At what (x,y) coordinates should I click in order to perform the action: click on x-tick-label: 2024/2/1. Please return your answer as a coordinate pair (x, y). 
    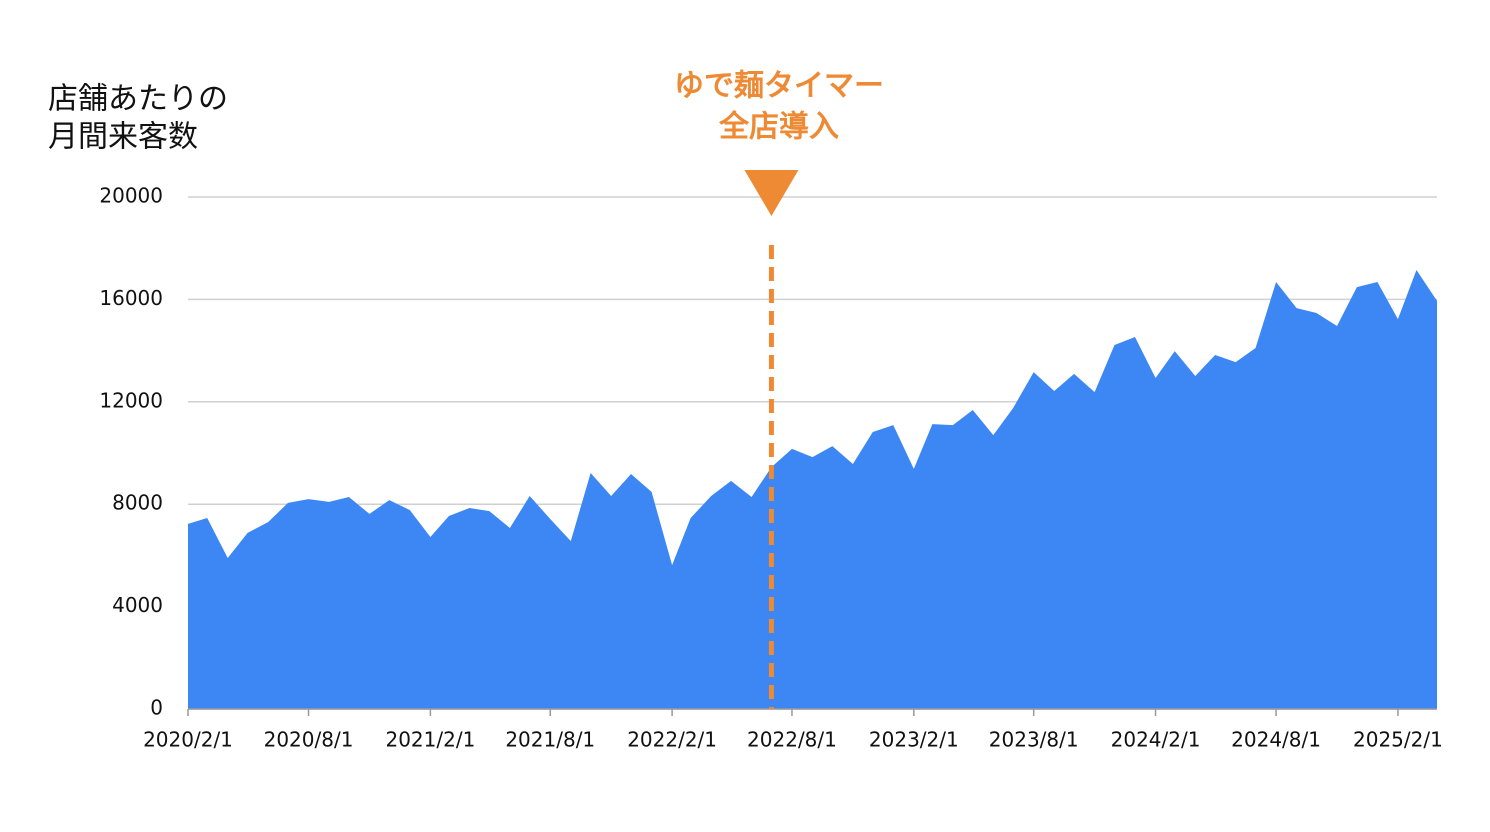
    Looking at the image, I should click on (1156, 740).